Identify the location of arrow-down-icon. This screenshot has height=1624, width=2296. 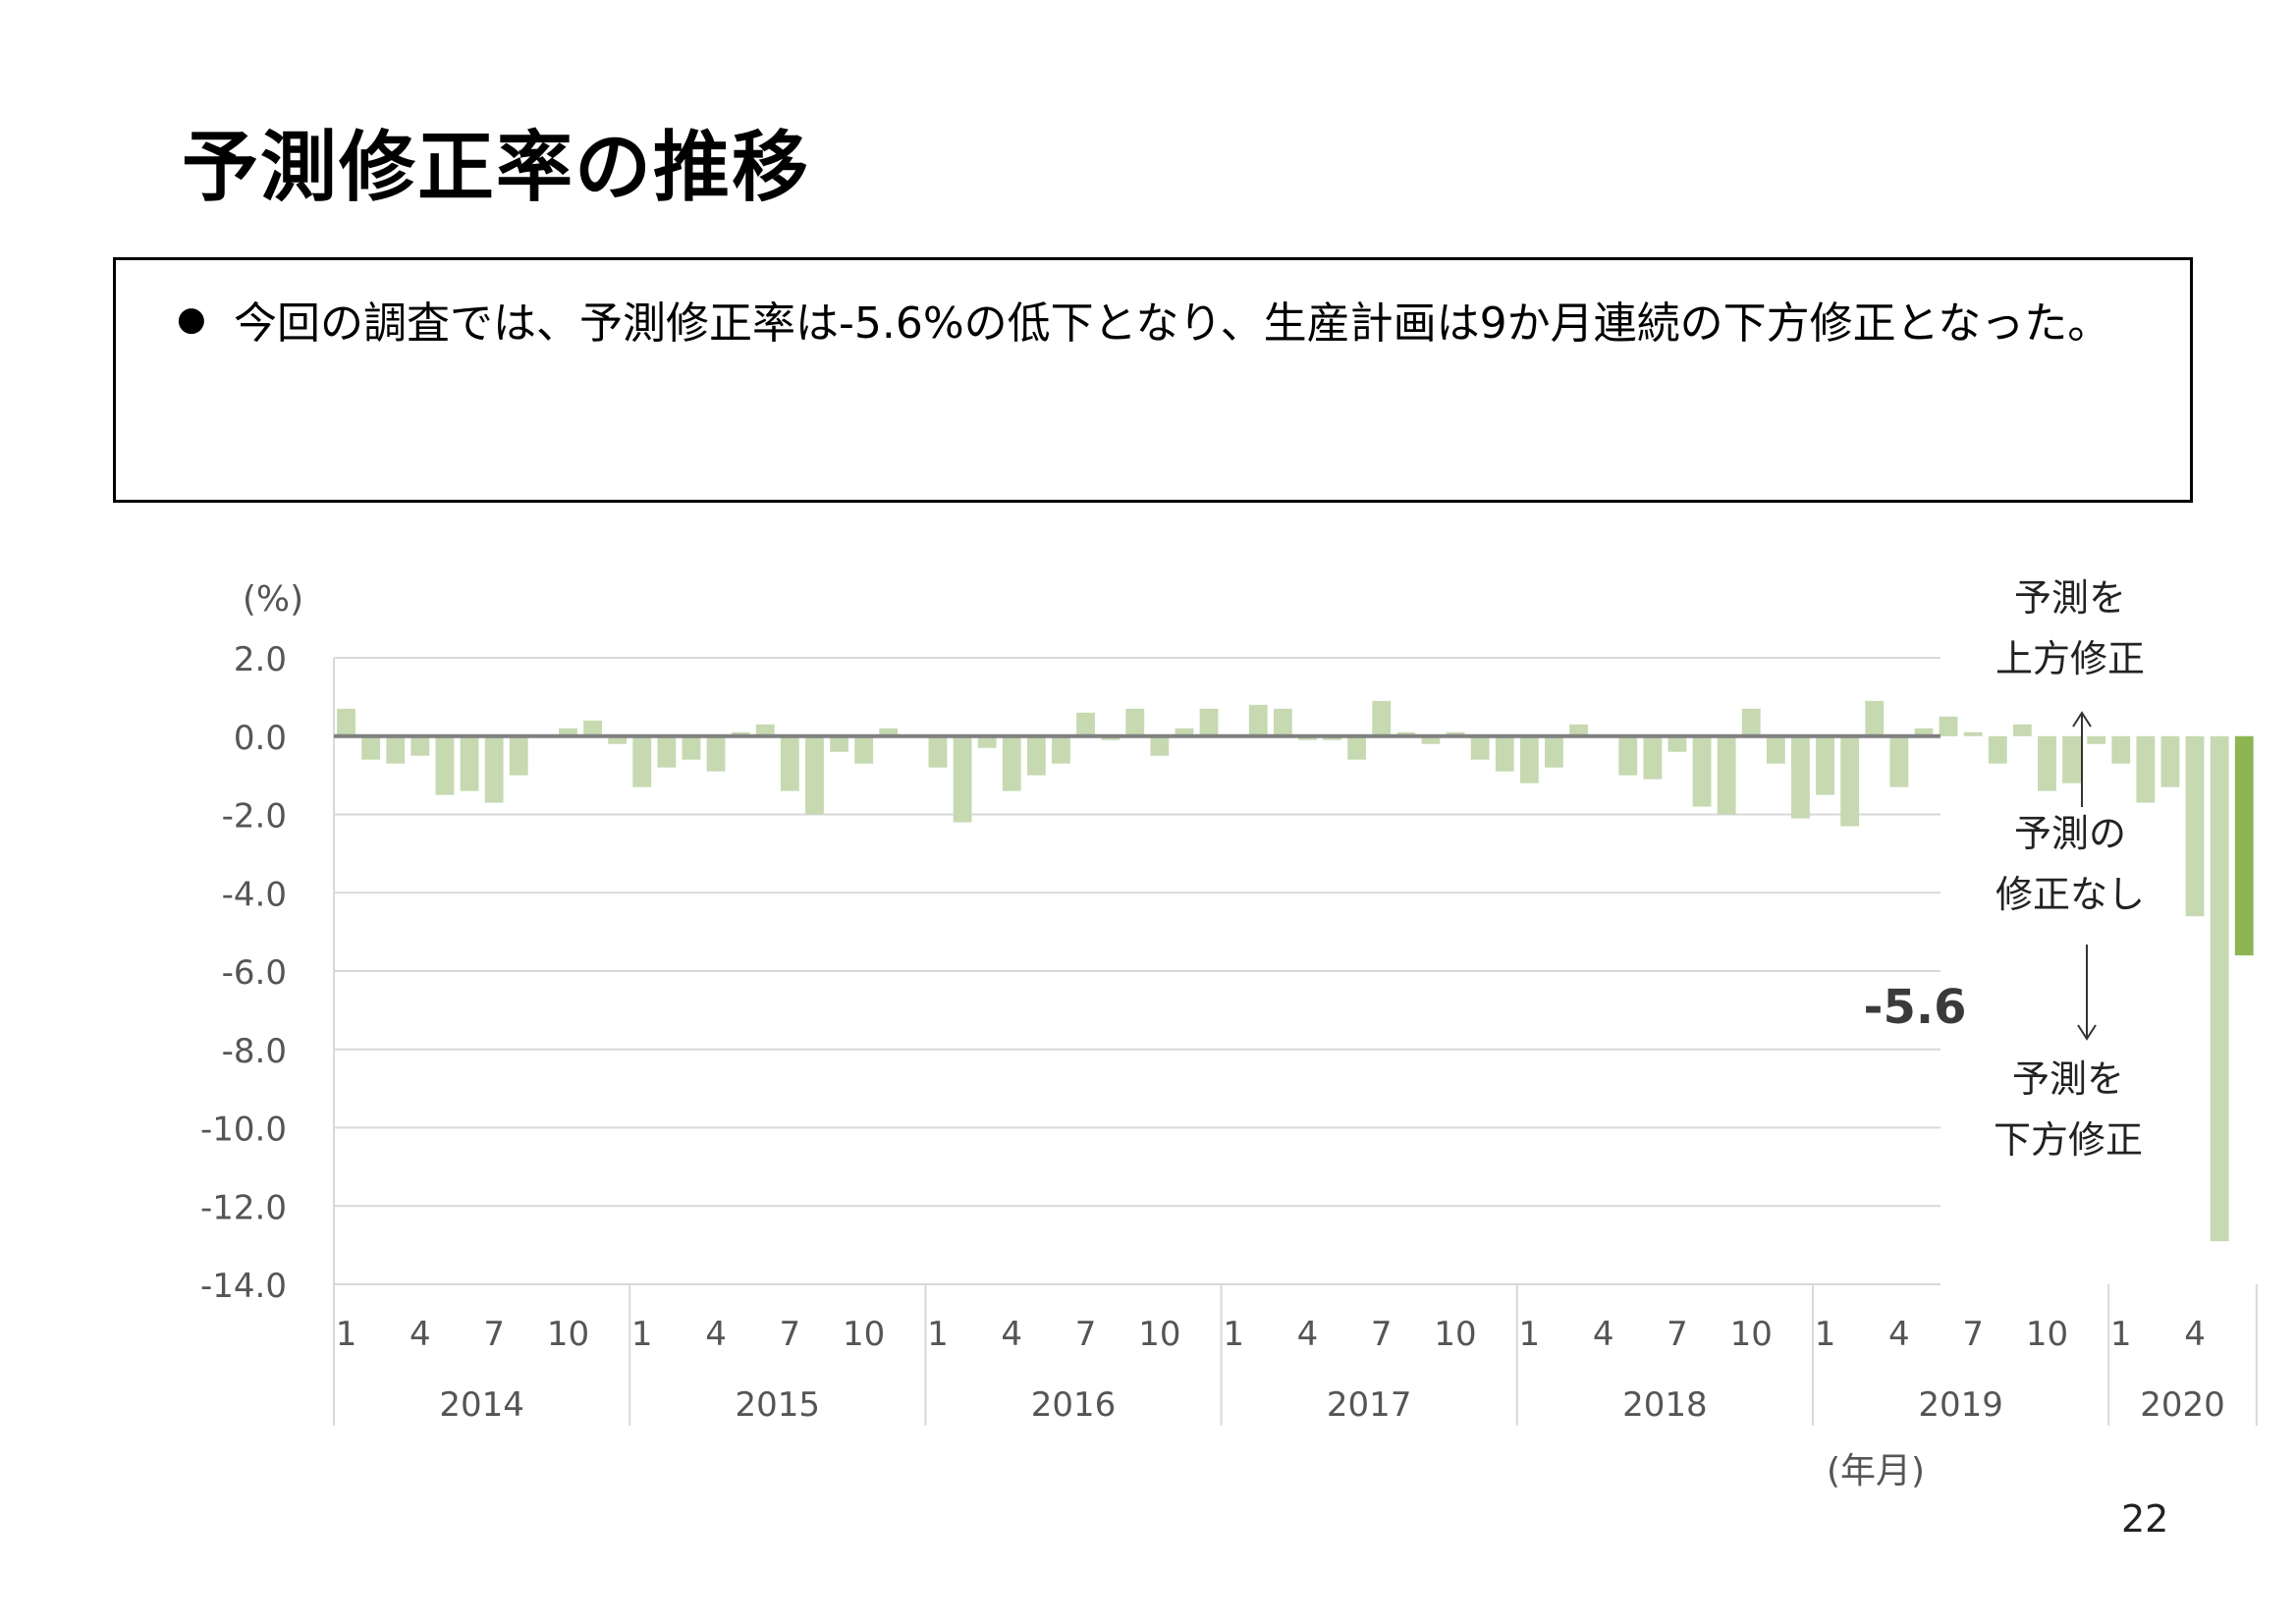
(2087, 993).